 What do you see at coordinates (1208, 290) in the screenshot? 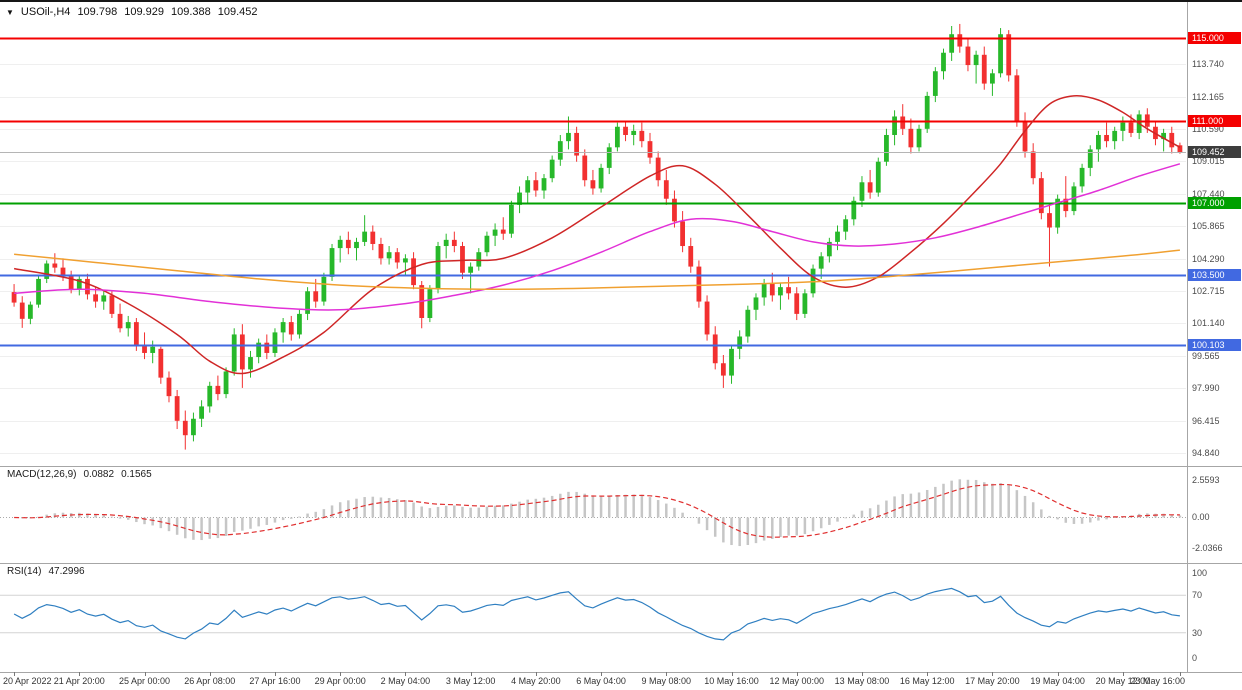
I see `price-axis-label: 102.715` at bounding box center [1208, 290].